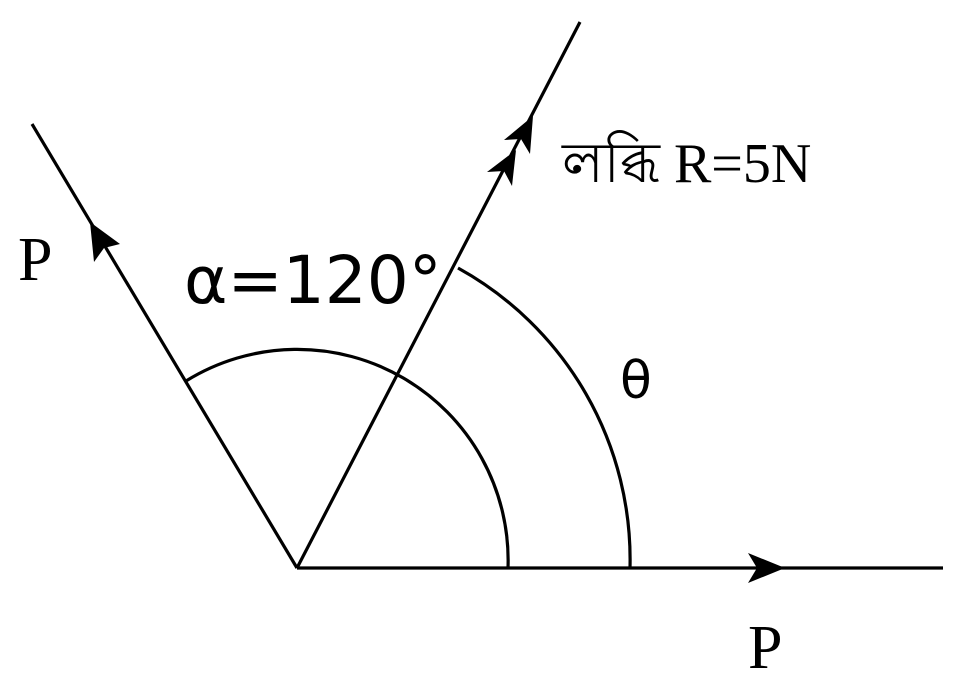 The height and width of the screenshot is (698, 965). I want to click on force-p-left-label: P, so click(35, 260).